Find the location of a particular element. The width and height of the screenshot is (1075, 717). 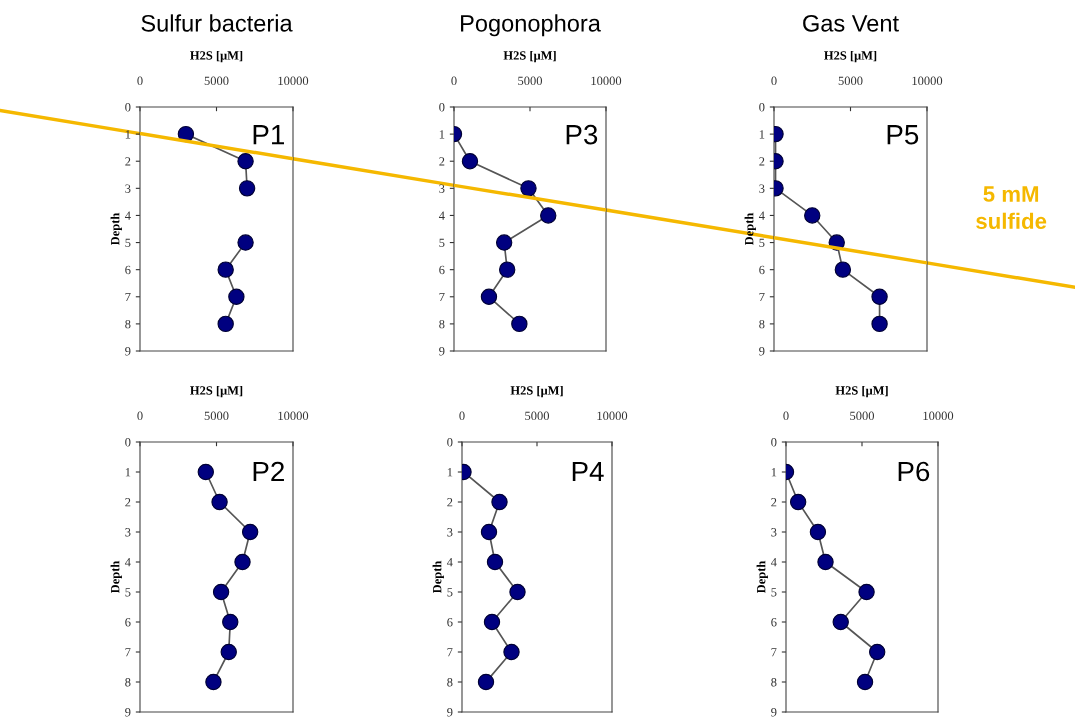

text: 5 mM sulfide is located at coordinates (1011, 208).